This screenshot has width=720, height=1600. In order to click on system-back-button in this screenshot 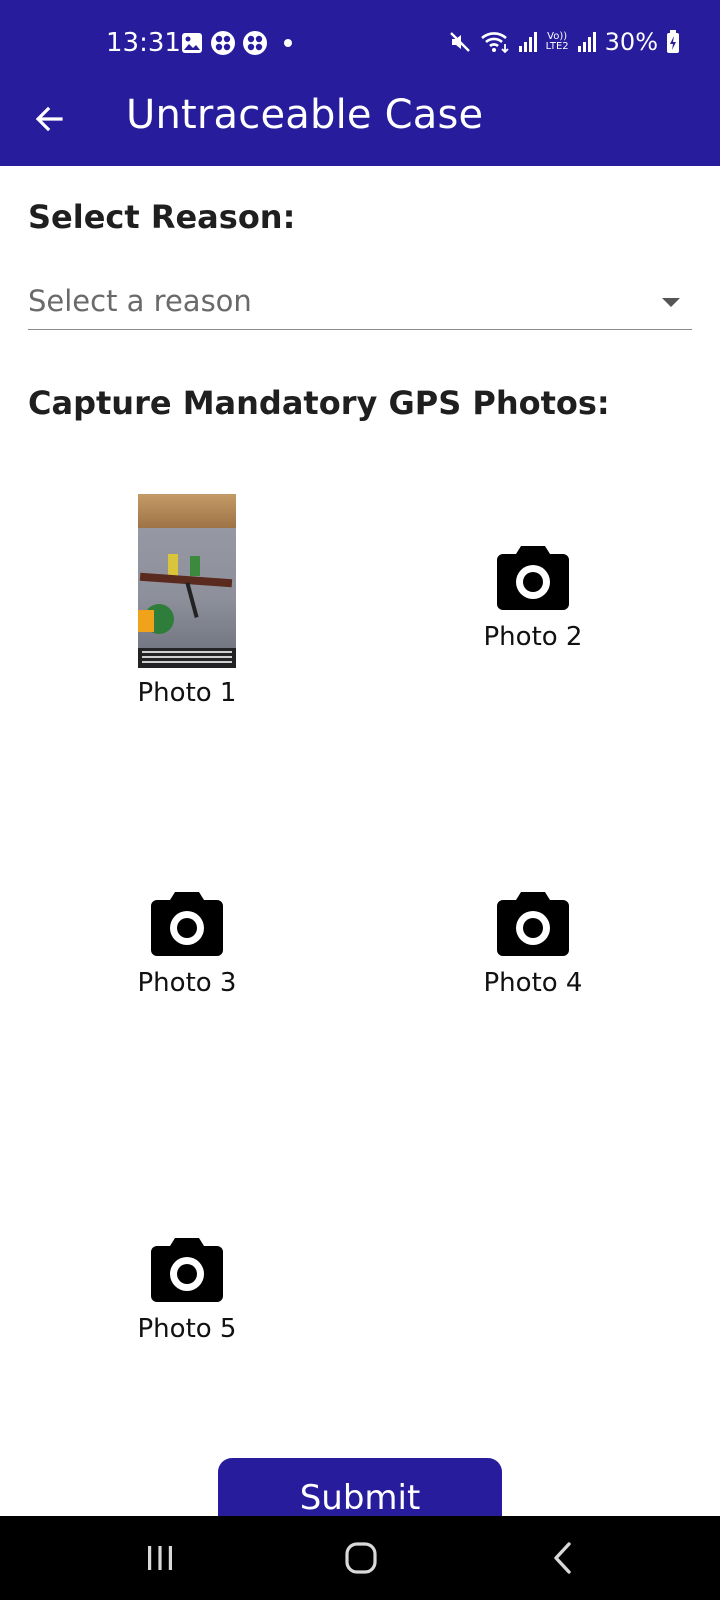, I will do `click(563, 1558)`.